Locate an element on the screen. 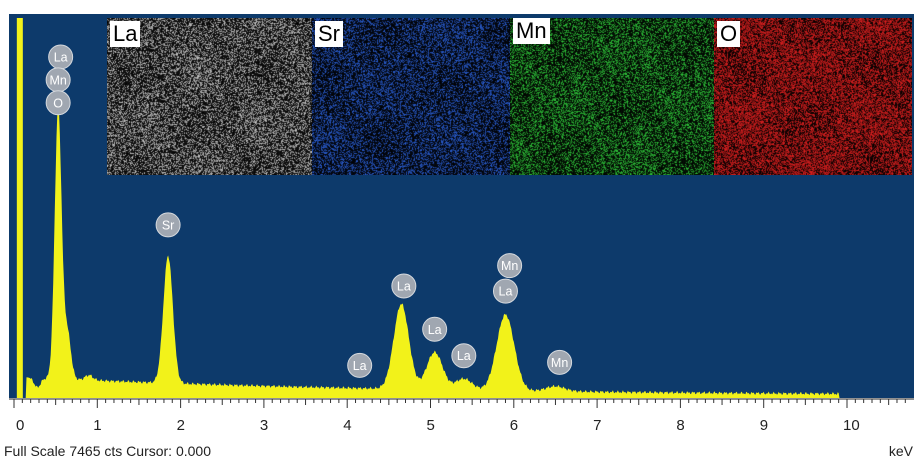 Image resolution: width=915 pixels, height=463 pixels. map-label: La is located at coordinates (125, 34).